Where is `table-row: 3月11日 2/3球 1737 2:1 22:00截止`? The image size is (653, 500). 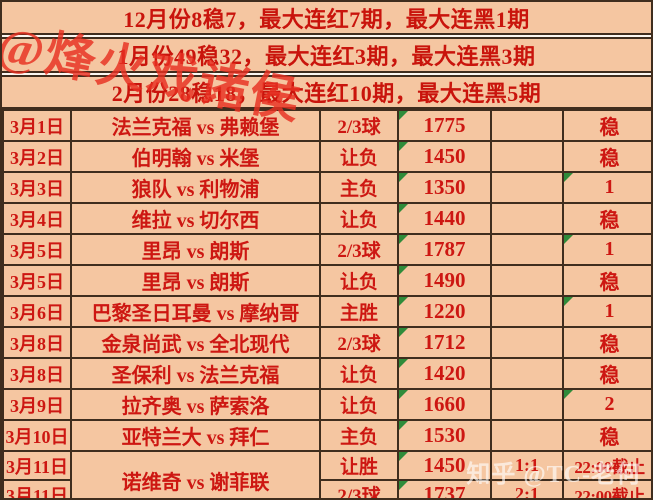 table-row: 3月11日 2/3球 1737 2:1 22:00截止 is located at coordinates (326, 488).